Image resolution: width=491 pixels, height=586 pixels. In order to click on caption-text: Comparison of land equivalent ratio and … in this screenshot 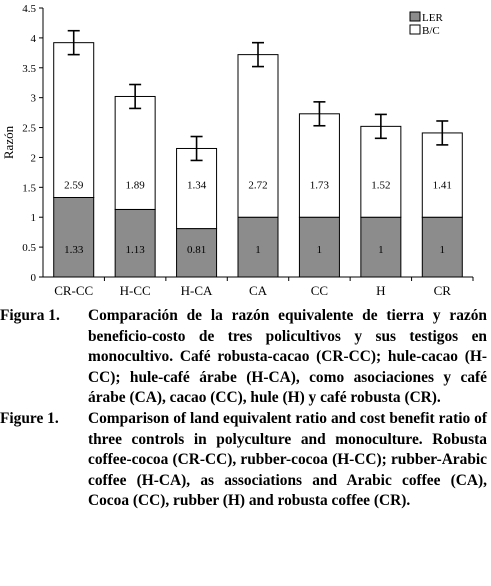, I will do `click(287, 459)`.